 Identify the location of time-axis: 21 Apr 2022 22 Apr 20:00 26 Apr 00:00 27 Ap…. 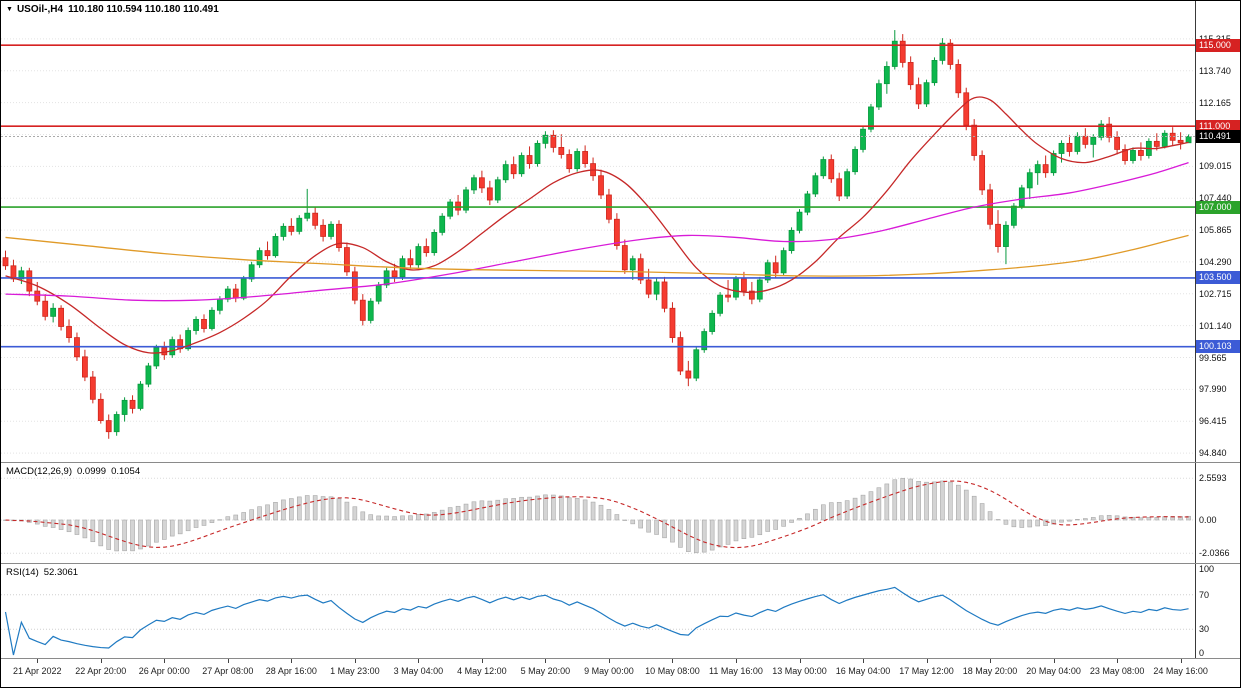
(620, 673).